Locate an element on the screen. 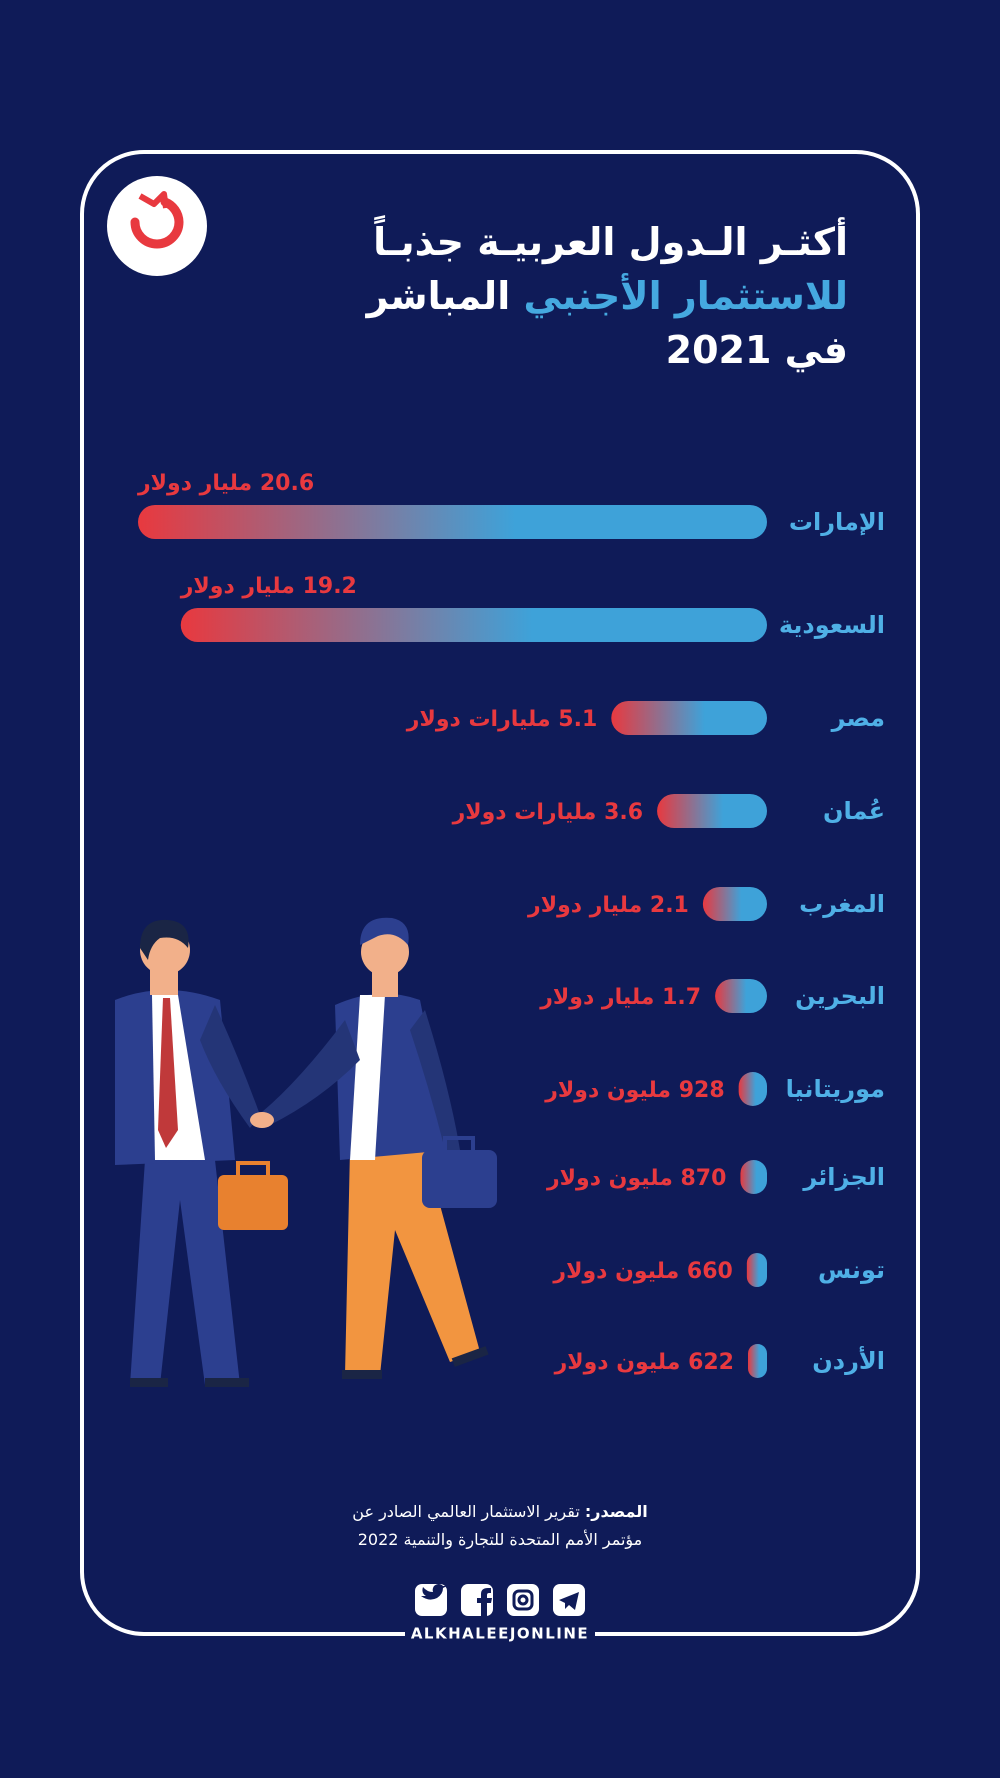 This screenshot has height=1778, width=1000. value-label: 870 مليون دولار is located at coordinates (636, 1178).